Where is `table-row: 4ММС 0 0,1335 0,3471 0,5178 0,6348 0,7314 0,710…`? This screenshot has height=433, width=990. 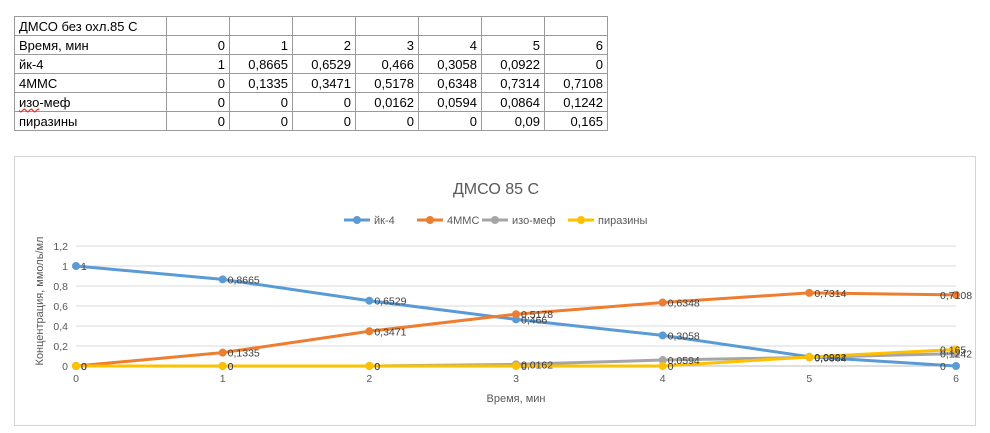
table-row: 4ММС 0 0,1335 0,3471 0,5178 0,6348 0,7314 0,710… is located at coordinates (311, 83).